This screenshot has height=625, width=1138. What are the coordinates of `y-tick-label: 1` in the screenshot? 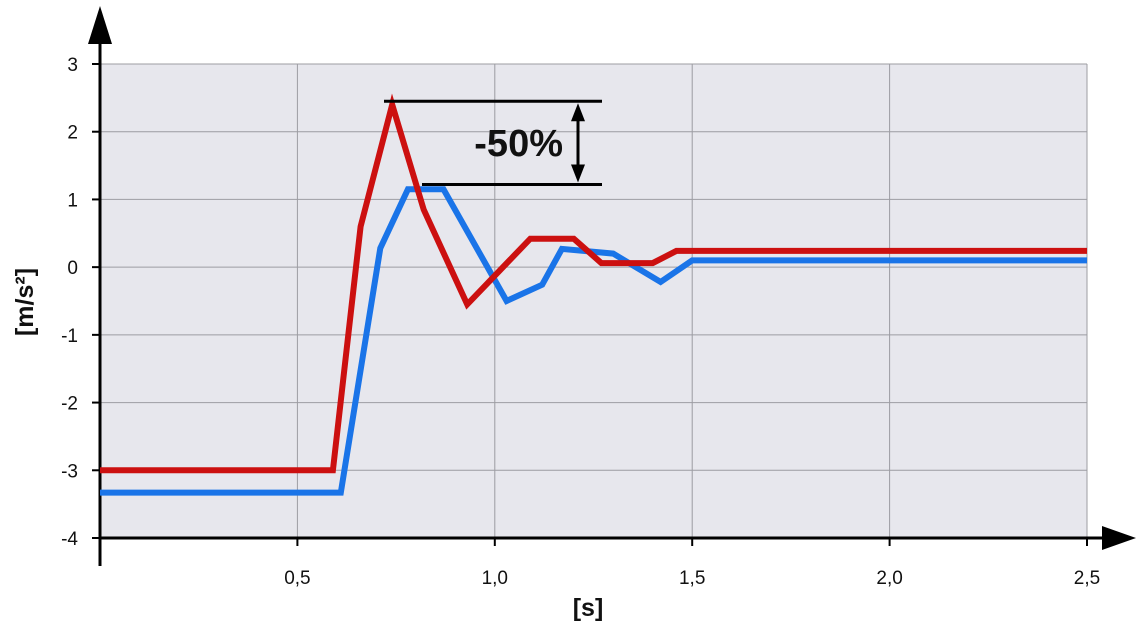 It's located at (72, 200).